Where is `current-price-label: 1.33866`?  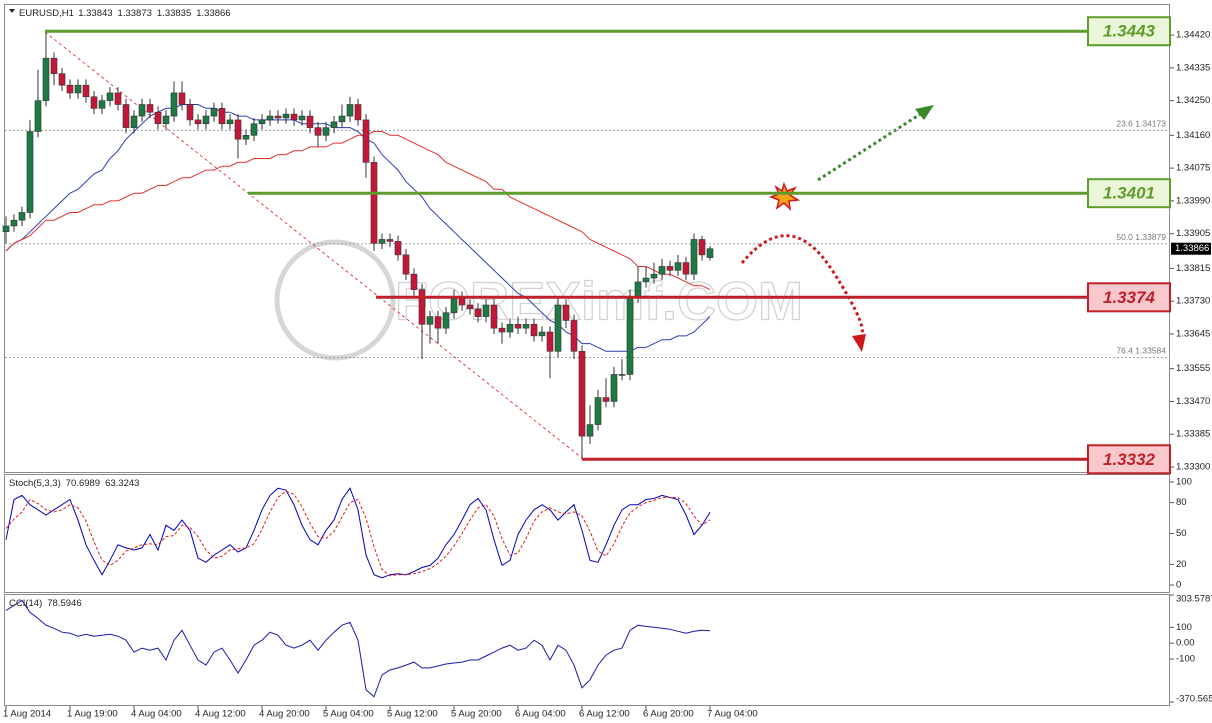
current-price-label: 1.33866 is located at coordinates (1192, 248).